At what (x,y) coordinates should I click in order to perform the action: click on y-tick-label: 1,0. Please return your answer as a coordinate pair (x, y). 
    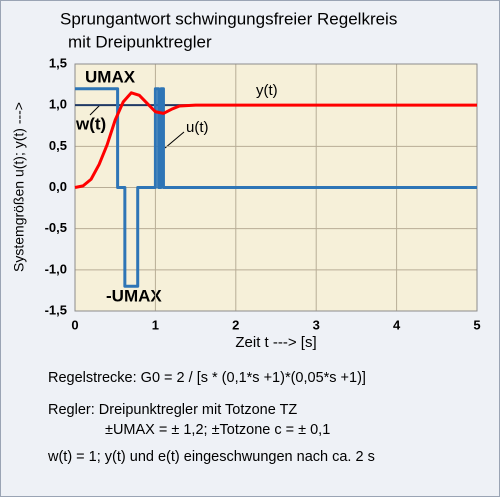
    Looking at the image, I should click on (58, 104).